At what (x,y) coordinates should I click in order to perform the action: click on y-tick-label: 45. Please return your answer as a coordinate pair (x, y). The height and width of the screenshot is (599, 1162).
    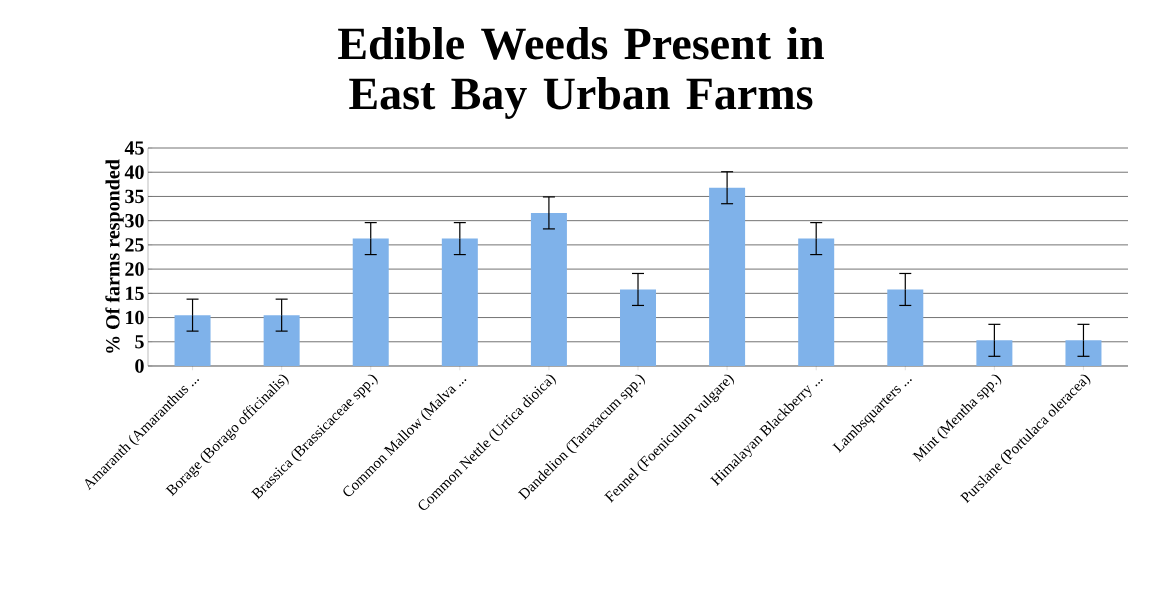
    Looking at the image, I should click on (134, 148).